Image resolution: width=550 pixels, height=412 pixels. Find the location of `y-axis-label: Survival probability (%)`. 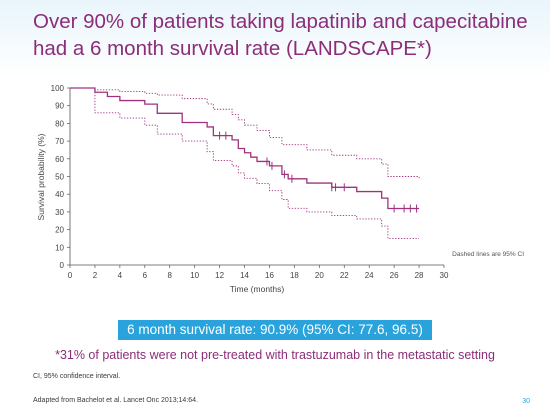

y-axis-label: Survival probability (%) is located at coordinates (41, 176).